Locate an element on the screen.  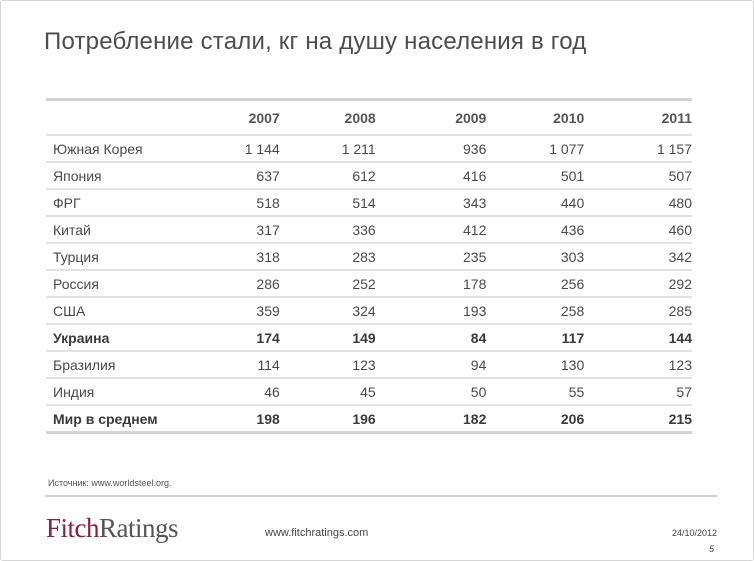
table-row: Турция 318 283 235 303 342 is located at coordinates (369, 257).